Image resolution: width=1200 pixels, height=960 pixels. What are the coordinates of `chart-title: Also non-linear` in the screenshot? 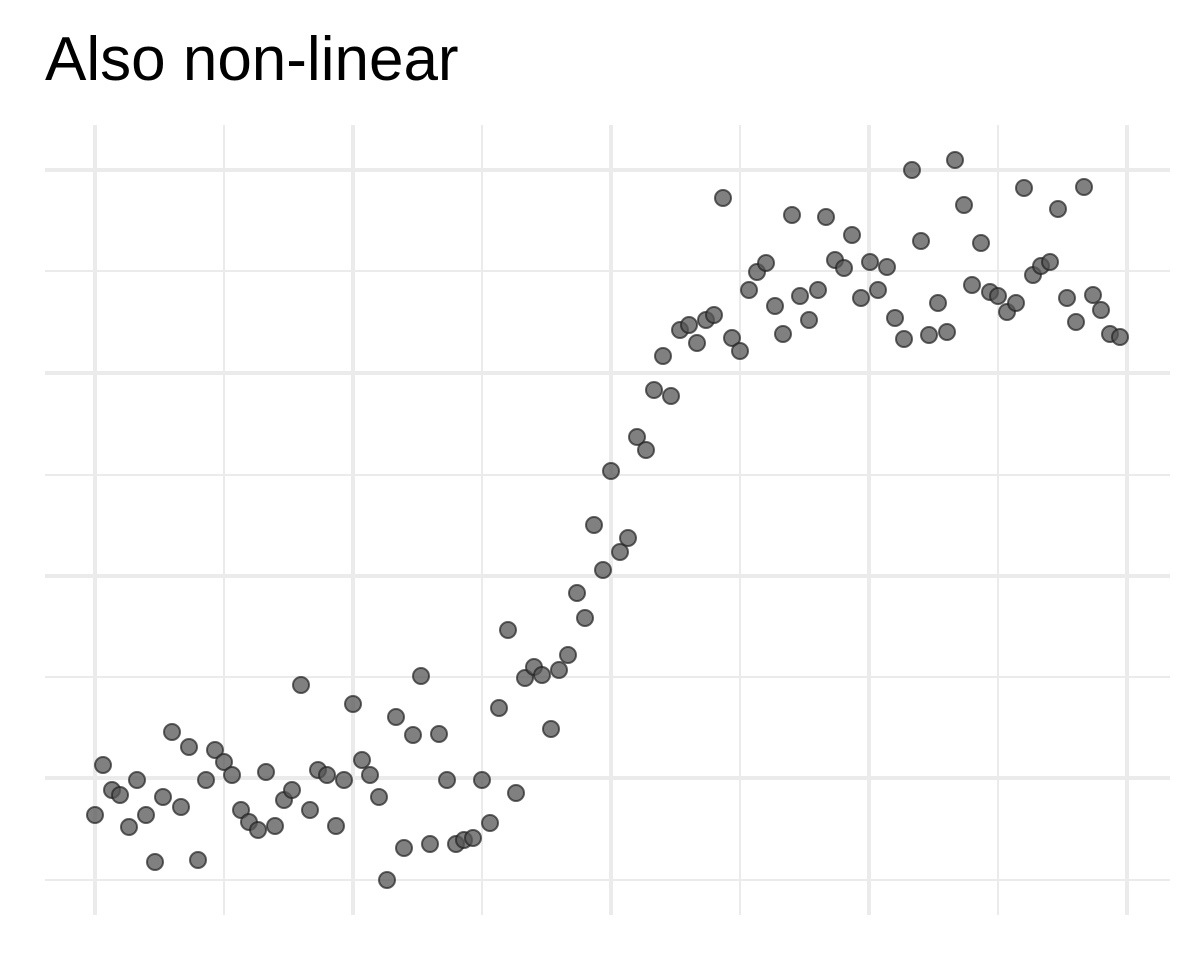 It's located at (252, 59).